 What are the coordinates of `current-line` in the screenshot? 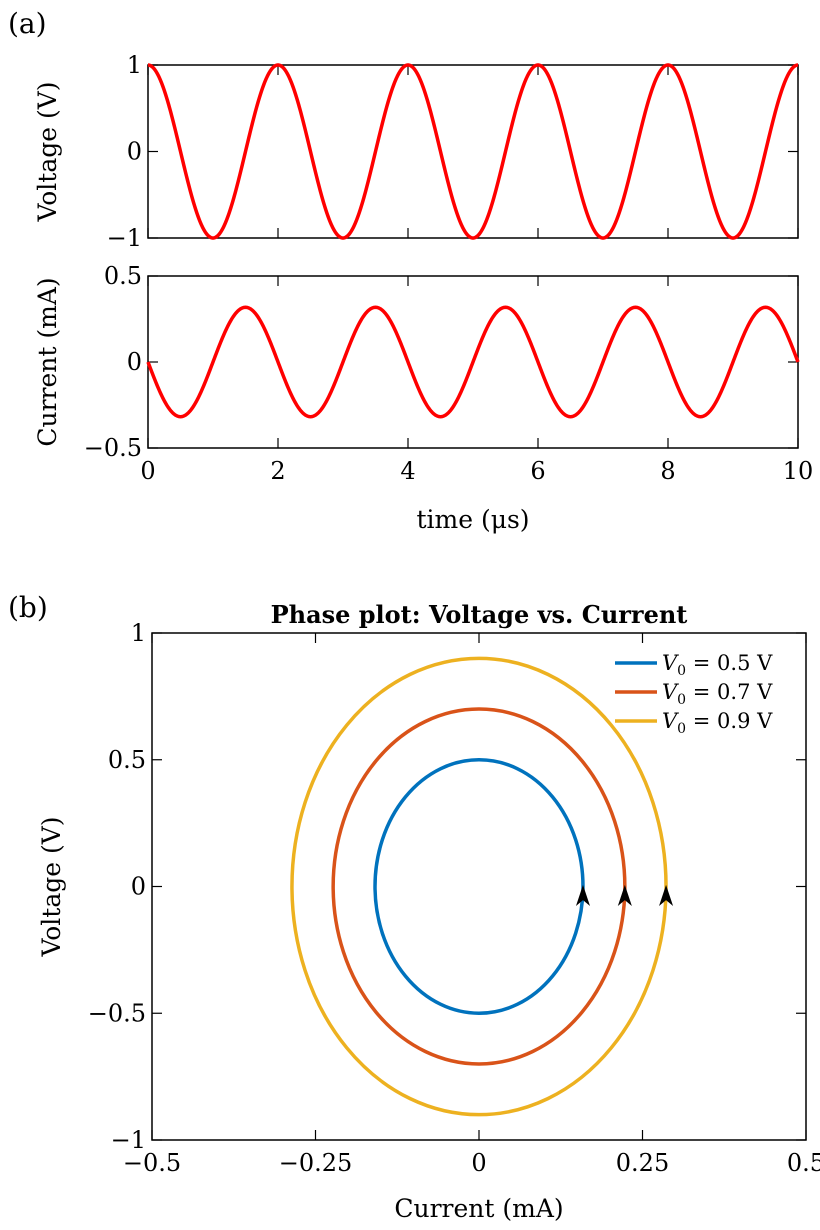 It's located at (473, 362).